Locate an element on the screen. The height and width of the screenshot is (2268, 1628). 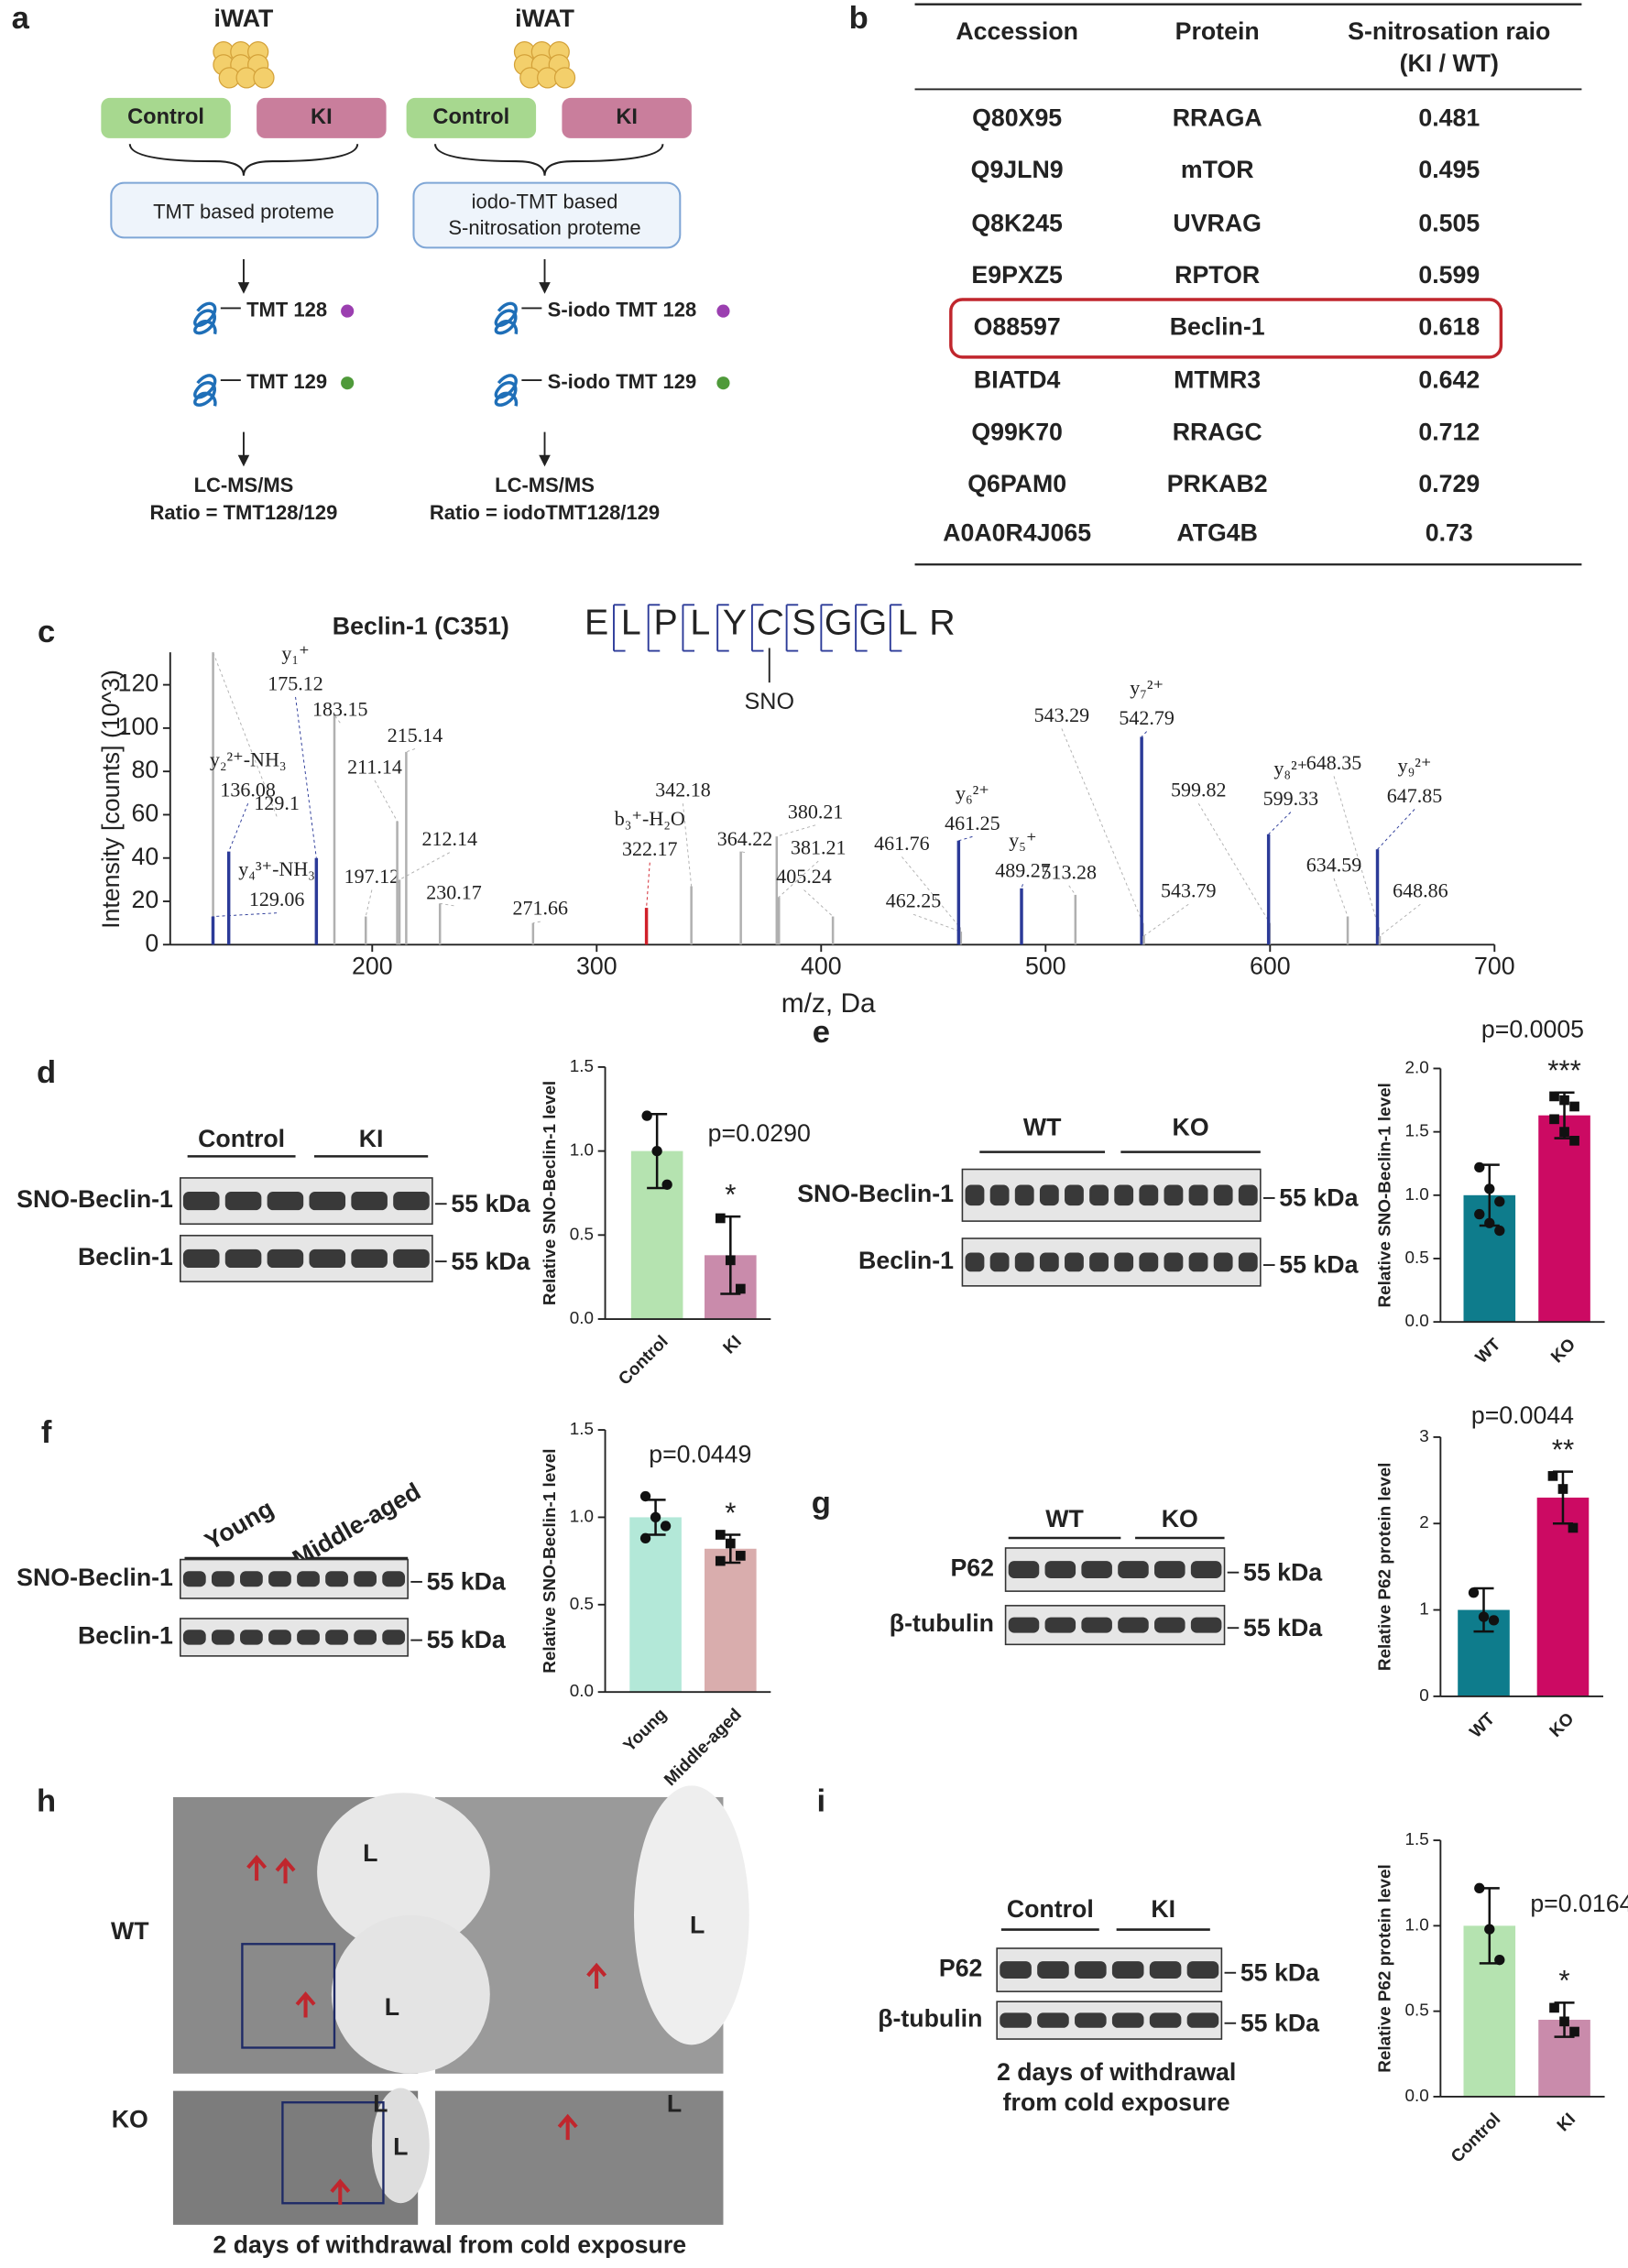
panel-letter: c is located at coordinates (47, 632).